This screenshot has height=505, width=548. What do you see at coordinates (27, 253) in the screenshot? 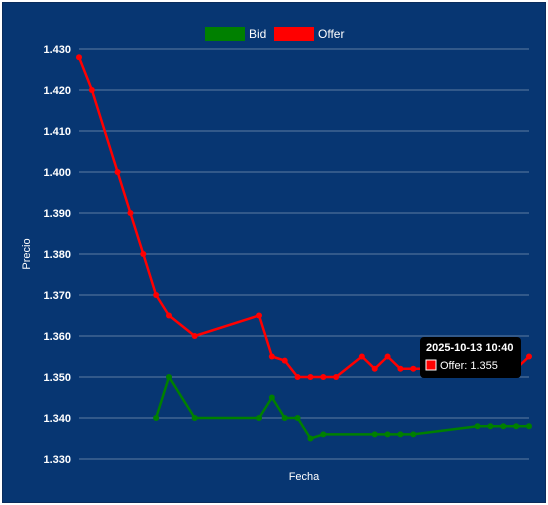
I see `y-axis-title: Precio` at bounding box center [27, 253].